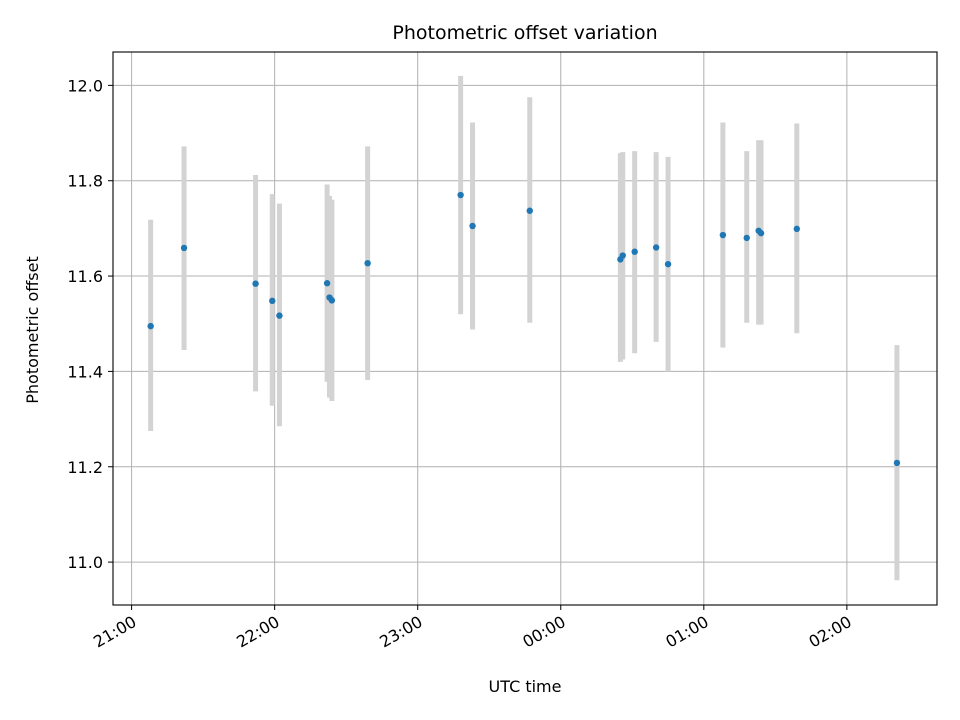  I want to click on y-tick-label: 12.0, so click(85, 85).